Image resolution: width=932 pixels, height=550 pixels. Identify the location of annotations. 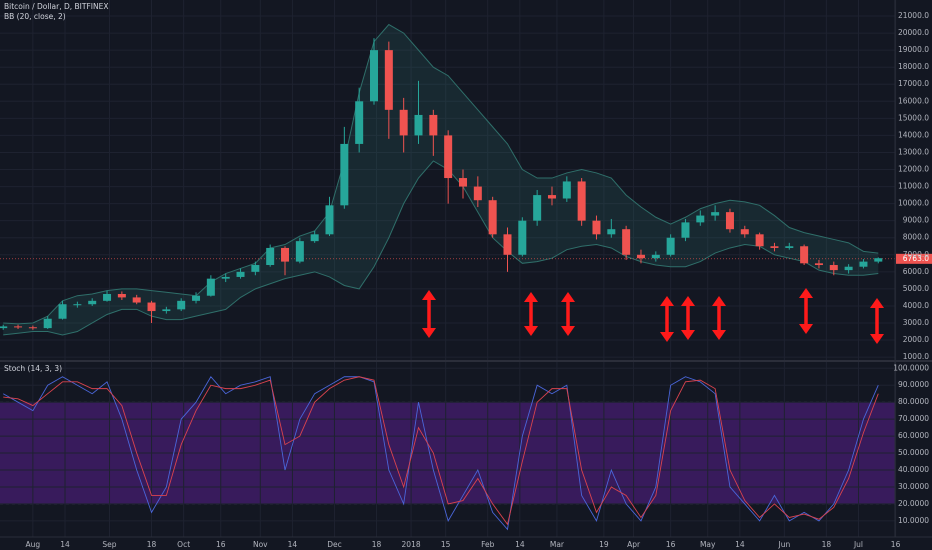
(653, 316).